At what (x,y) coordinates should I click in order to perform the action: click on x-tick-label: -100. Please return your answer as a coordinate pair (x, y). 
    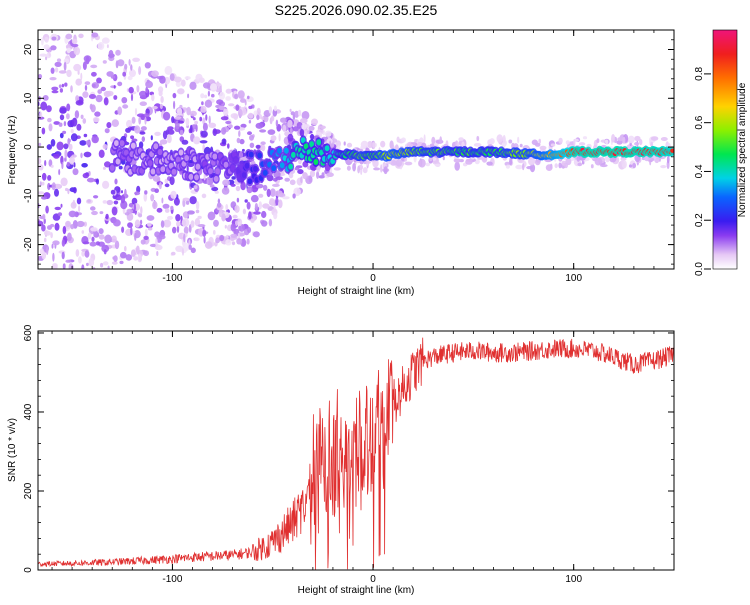
    Looking at the image, I should click on (172, 278).